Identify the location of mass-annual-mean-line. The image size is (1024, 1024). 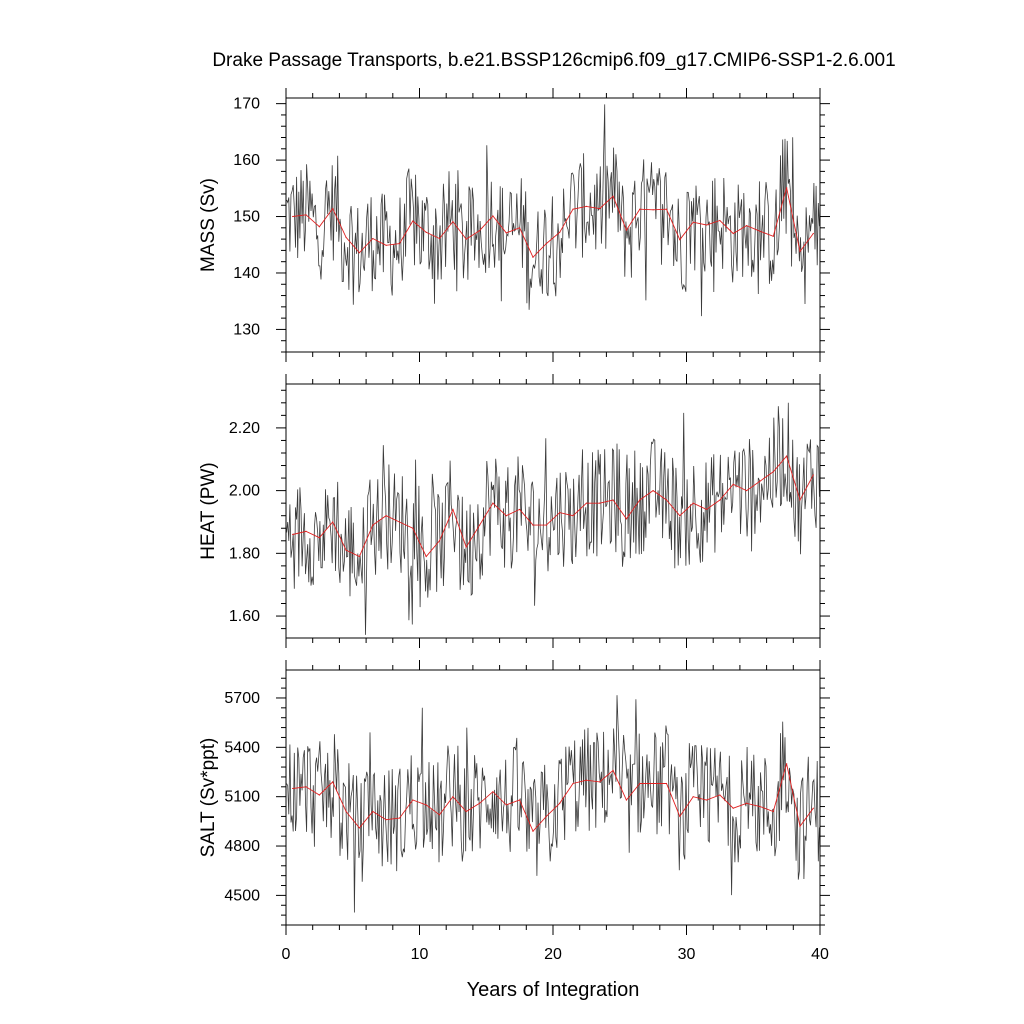
(553, 222).